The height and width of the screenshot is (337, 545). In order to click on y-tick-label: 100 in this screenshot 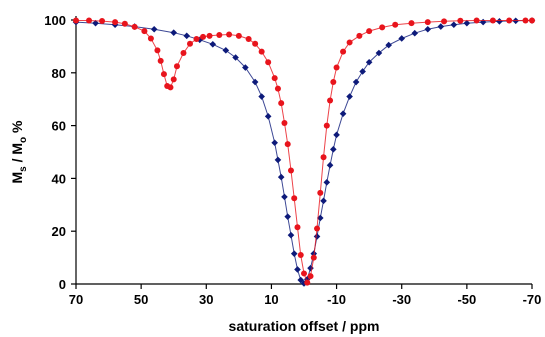, I will do `click(55, 20)`.